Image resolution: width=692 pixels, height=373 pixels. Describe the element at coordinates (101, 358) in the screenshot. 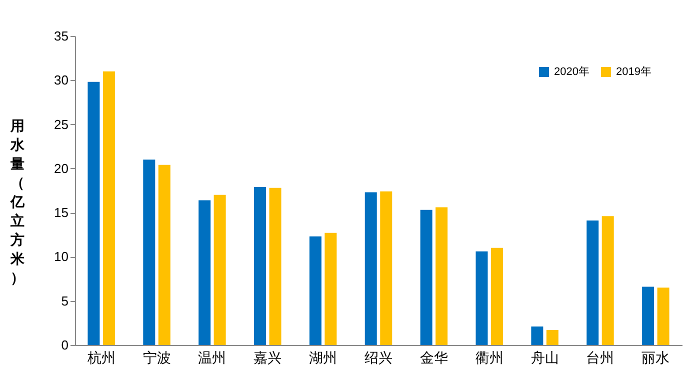

I see `x-tick-label: 杭州` at that location.